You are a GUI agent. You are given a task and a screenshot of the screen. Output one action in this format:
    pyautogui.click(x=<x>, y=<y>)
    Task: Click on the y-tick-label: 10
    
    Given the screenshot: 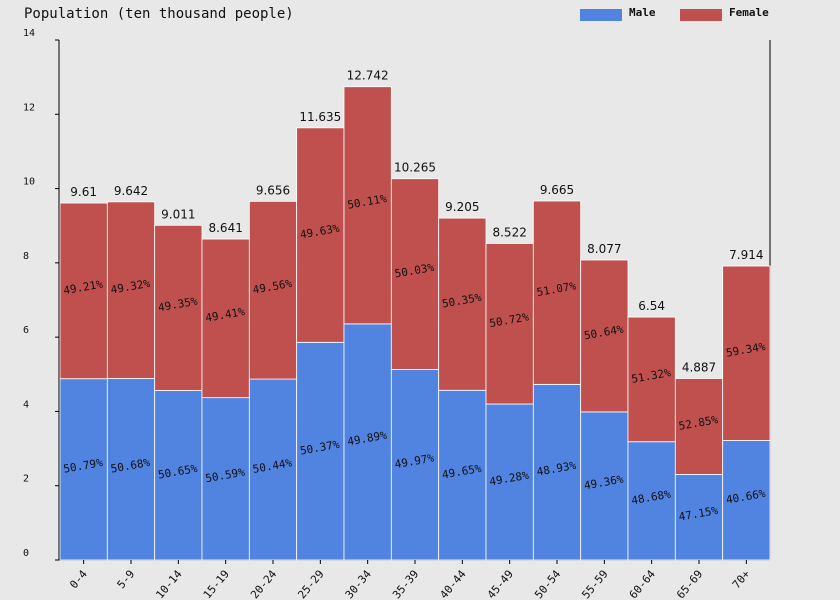 What is the action you would take?
    pyautogui.click(x=29, y=182)
    